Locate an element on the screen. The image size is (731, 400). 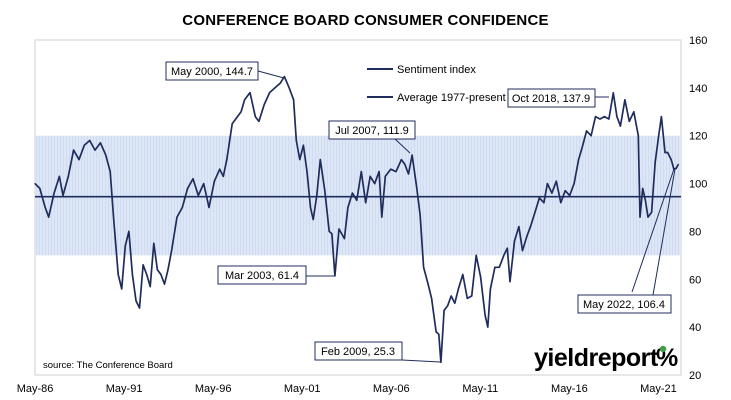
x-tick-label: May-91 is located at coordinates (124, 389).